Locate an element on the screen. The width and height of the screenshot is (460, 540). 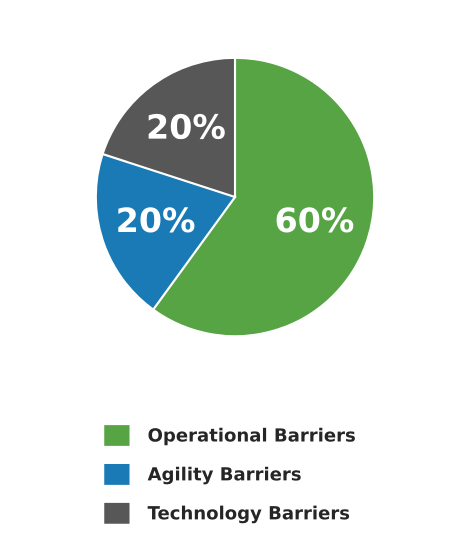
legend-label: Technology Barriers is located at coordinates (249, 515).